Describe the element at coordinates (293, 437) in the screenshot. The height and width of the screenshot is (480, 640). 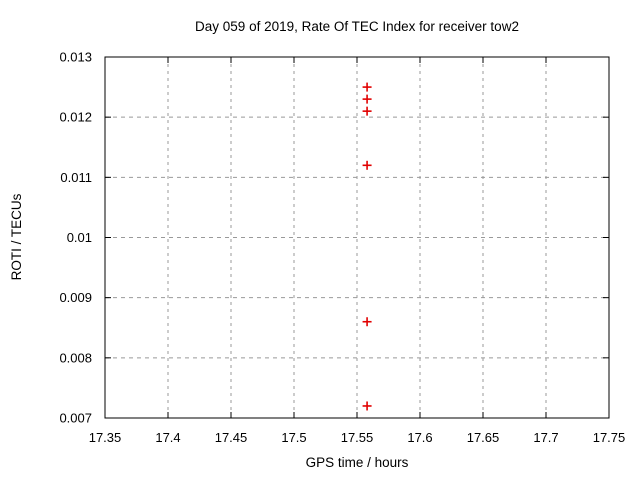
I see `x-tick-label: 17.5` at that location.